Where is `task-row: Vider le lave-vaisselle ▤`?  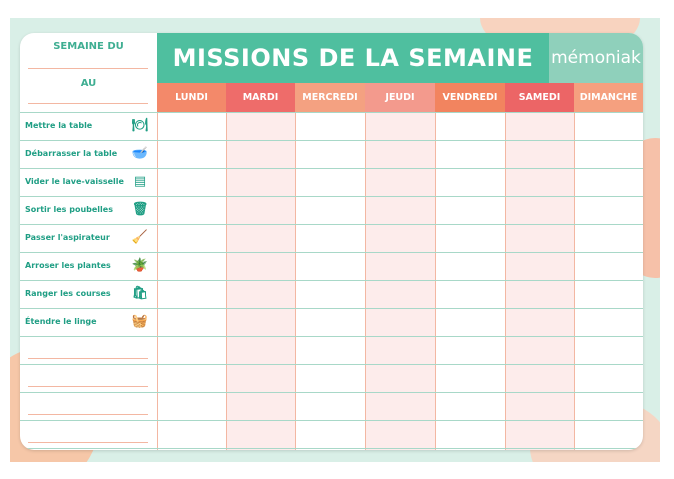 task-row: Vider le lave-vaisselle ▤ is located at coordinates (89, 182).